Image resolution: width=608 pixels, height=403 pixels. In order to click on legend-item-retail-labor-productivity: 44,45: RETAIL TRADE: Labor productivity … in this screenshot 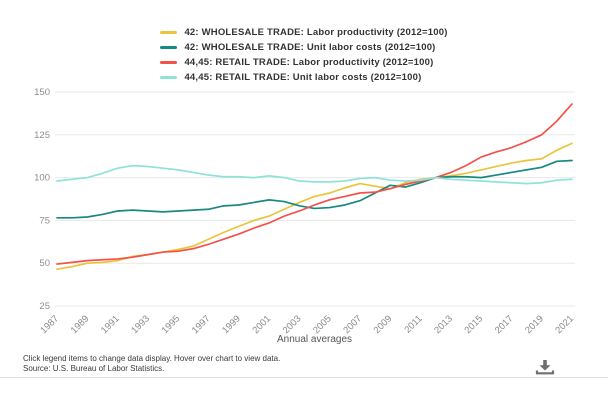, I will do `click(303, 62)`.